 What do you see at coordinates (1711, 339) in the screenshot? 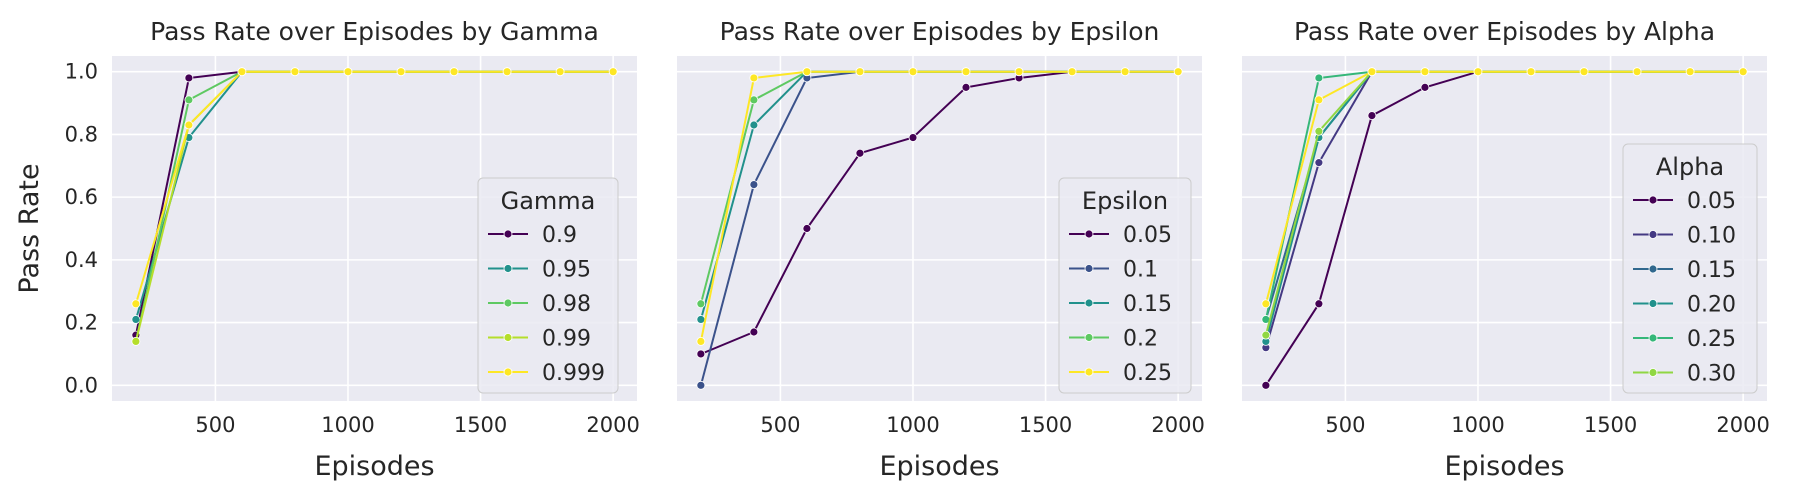
I see `legend-label: 0.25` at bounding box center [1711, 339].